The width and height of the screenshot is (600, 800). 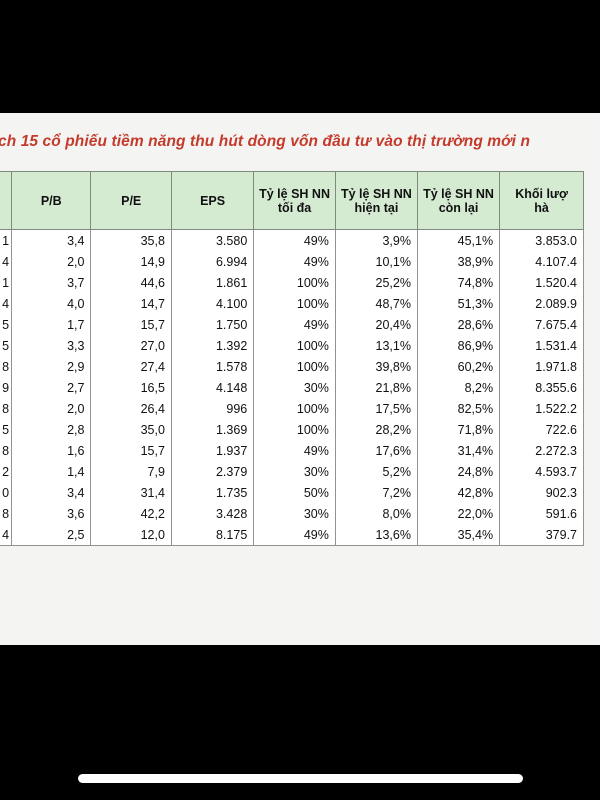 What do you see at coordinates (131, 282) in the screenshot?
I see `table-cell: 44,6` at bounding box center [131, 282].